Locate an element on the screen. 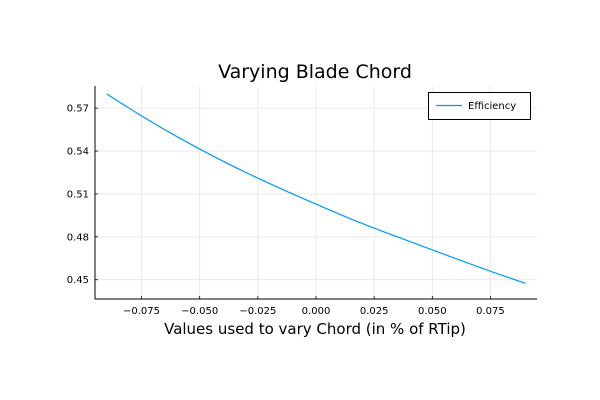  x-tick-label-6: 0.075 is located at coordinates (490, 311).